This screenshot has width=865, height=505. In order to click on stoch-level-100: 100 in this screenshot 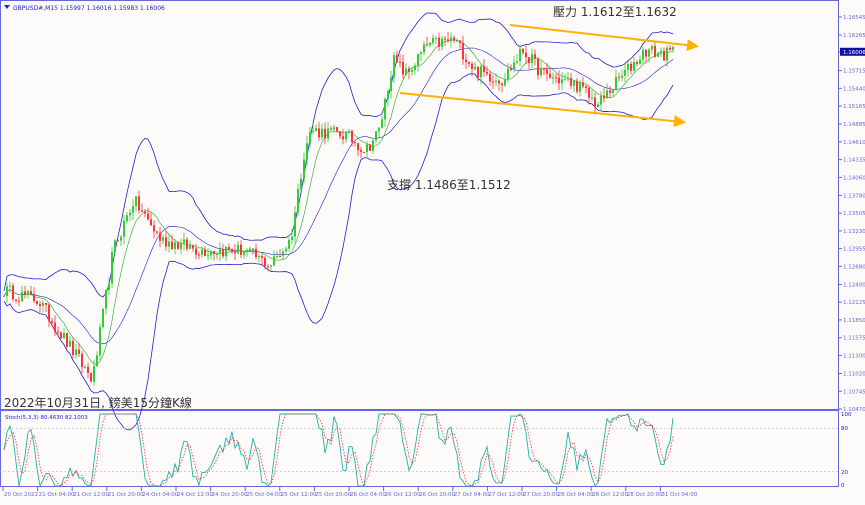, I will do `click(846, 415)`.